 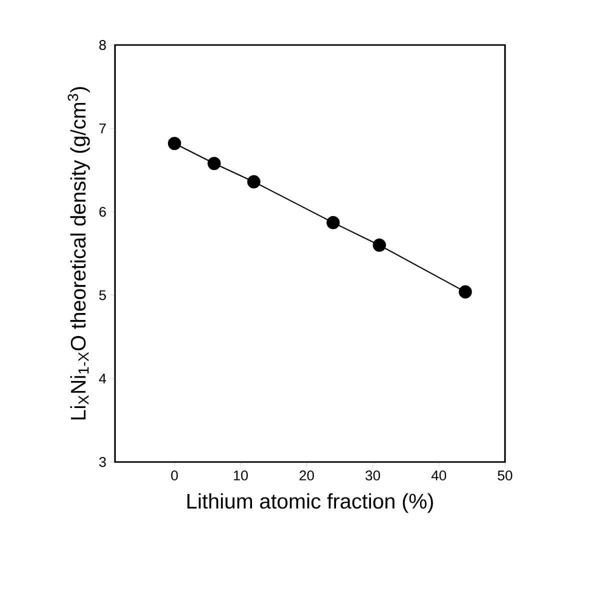 I want to click on x-tick-label: 40, so click(x=438, y=475).